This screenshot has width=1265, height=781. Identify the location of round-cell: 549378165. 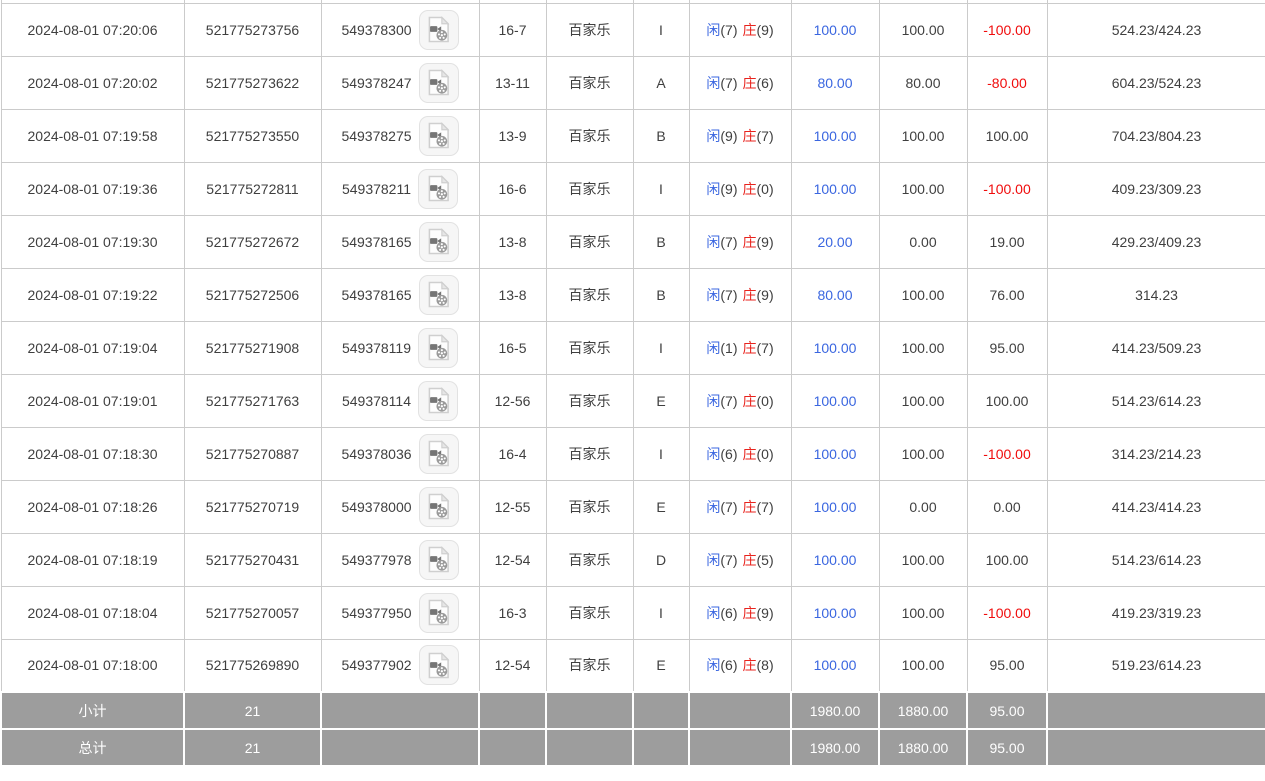
(400, 241).